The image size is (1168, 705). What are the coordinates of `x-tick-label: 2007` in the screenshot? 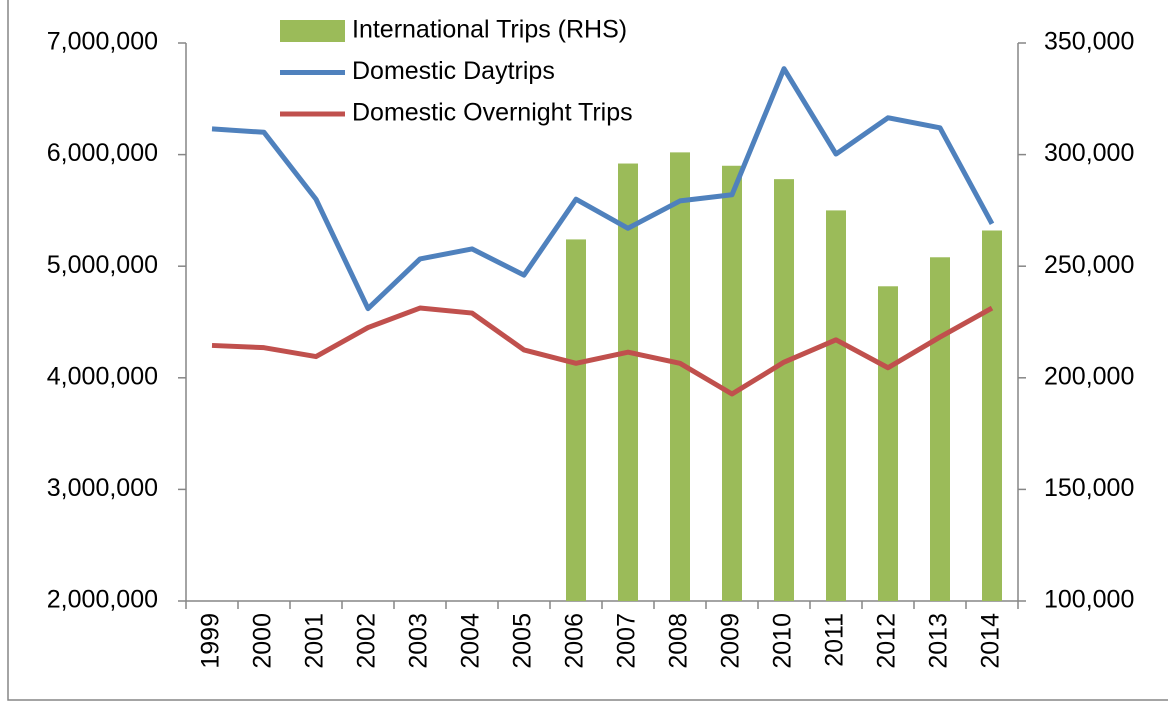 It's located at (627, 641).